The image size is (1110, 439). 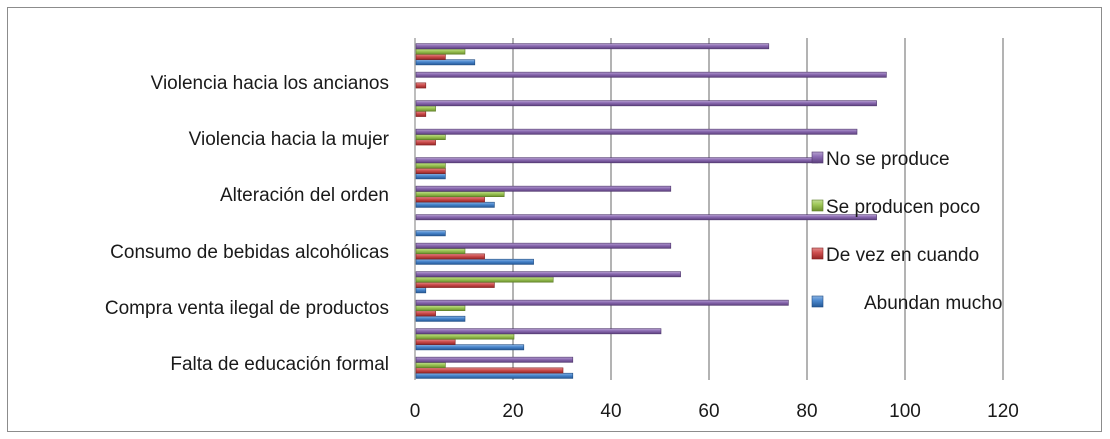 What do you see at coordinates (270, 83) in the screenshot?
I see `y-tick-label: Violencia hacia los ancianos` at bounding box center [270, 83].